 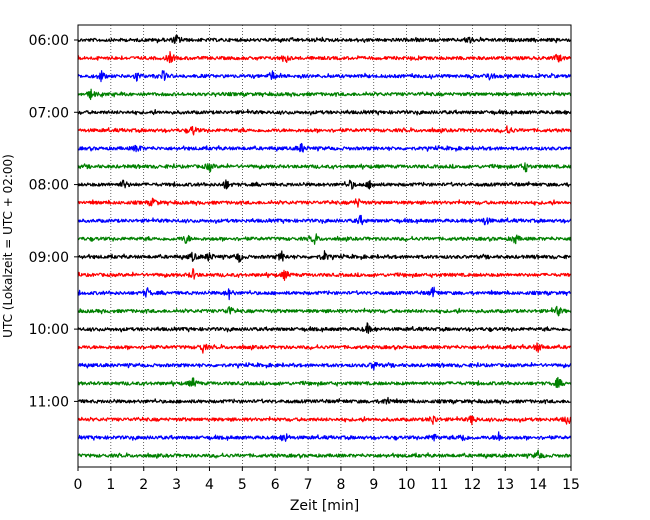 I want to click on x-tick-label: 13, so click(x=505, y=485).